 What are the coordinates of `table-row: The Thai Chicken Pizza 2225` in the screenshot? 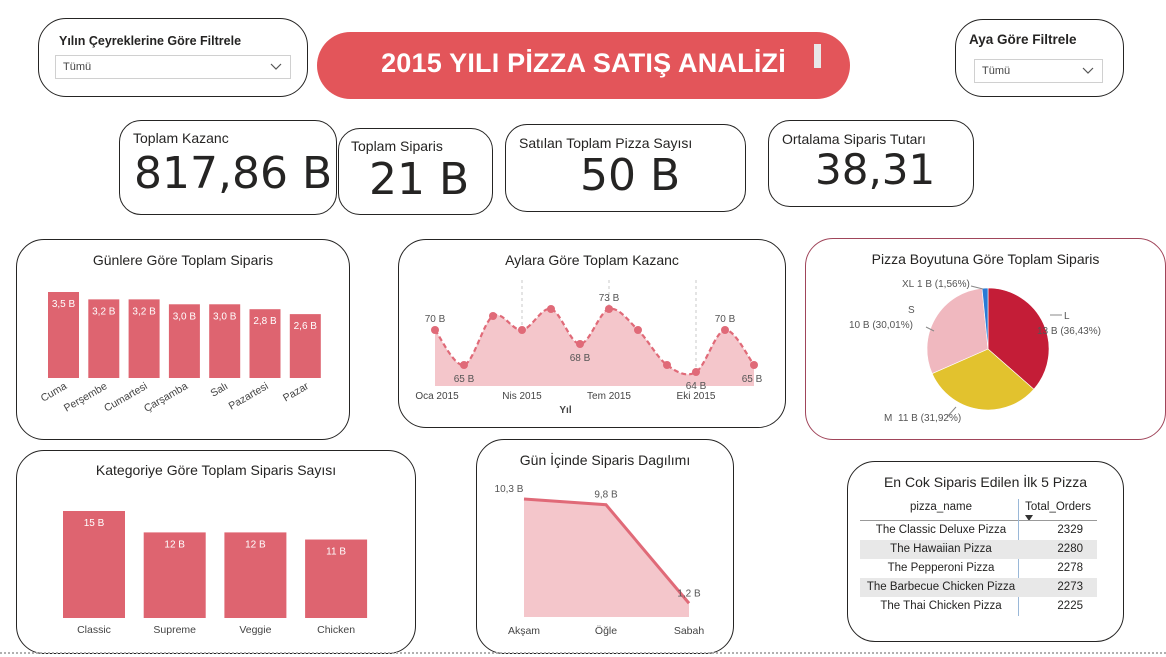 It's located at (978, 606).